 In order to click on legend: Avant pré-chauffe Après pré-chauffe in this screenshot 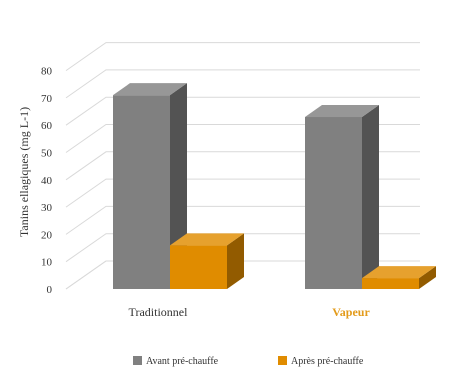, I will do `click(235, 363)`.